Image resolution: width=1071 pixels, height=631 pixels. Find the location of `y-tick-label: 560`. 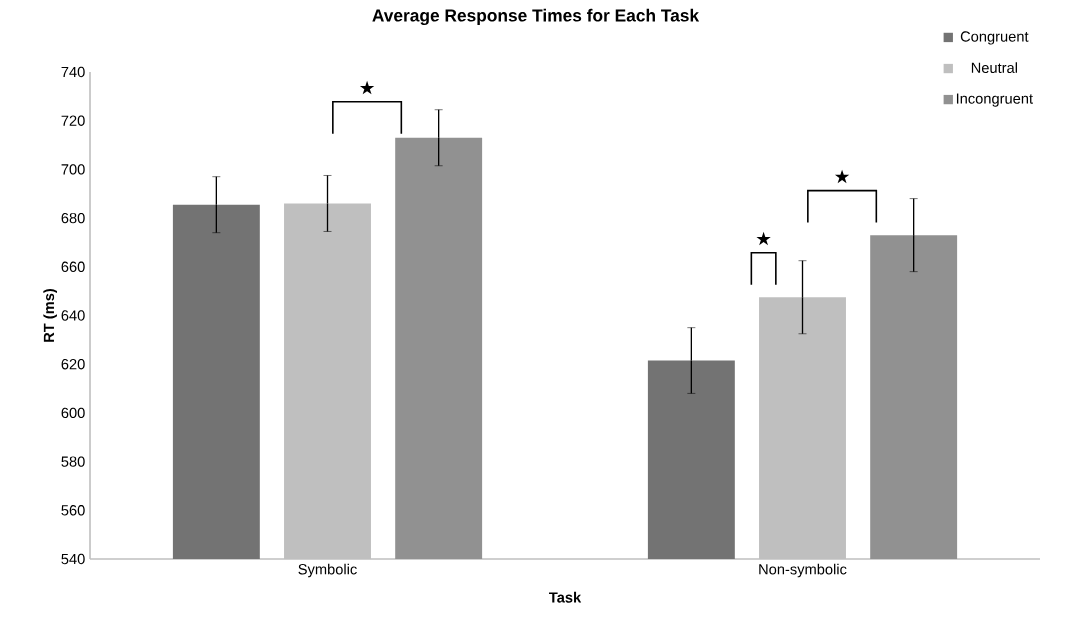

y-tick-label: 560 is located at coordinates (73, 510).